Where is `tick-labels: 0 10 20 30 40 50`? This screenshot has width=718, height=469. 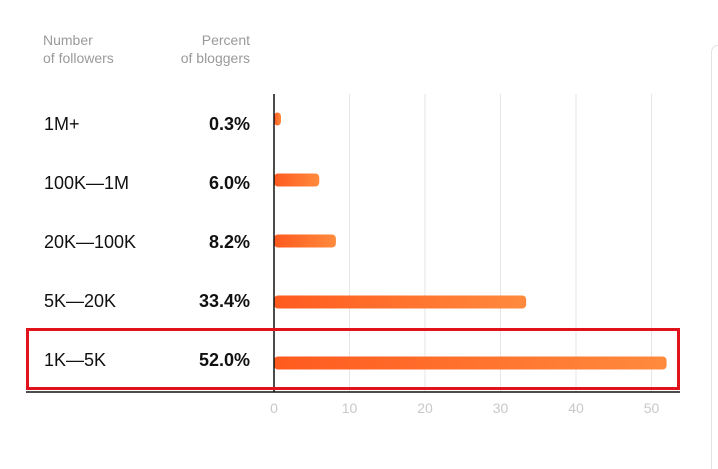
tick-labels: 0 10 20 30 40 50 is located at coordinates (464, 408).